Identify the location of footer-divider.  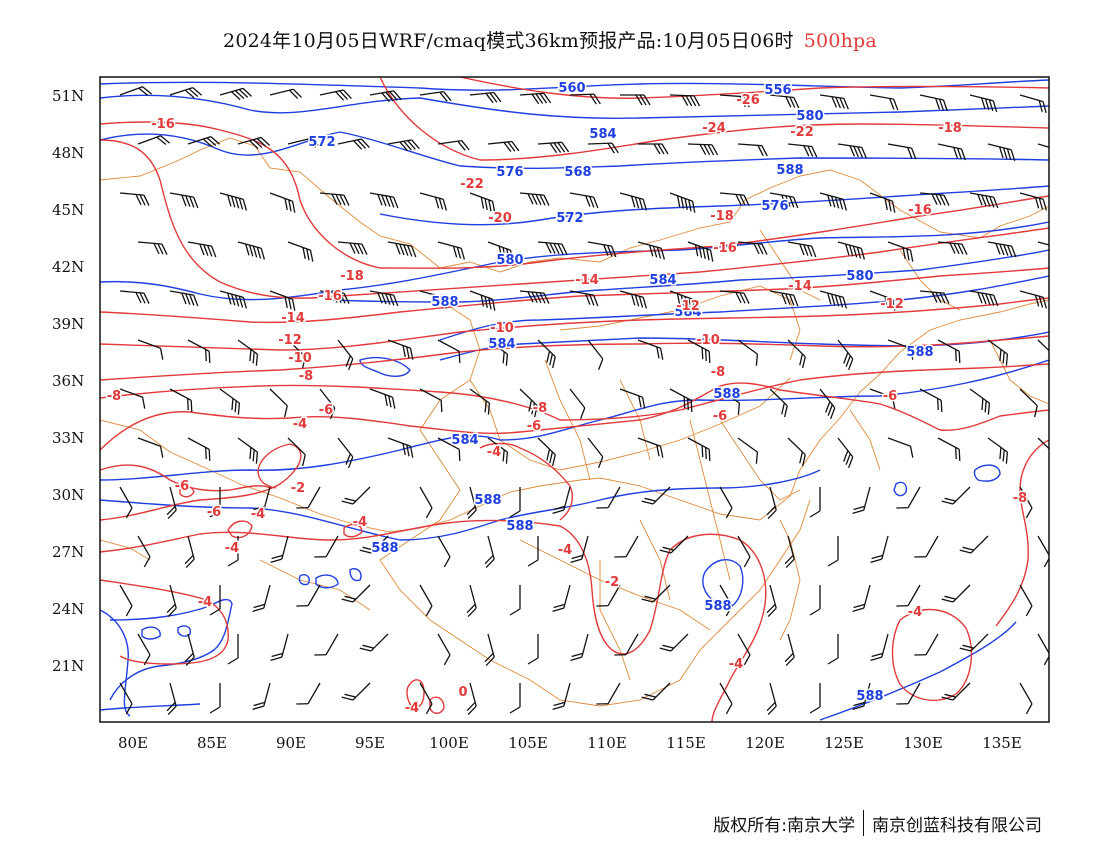
(863, 823).